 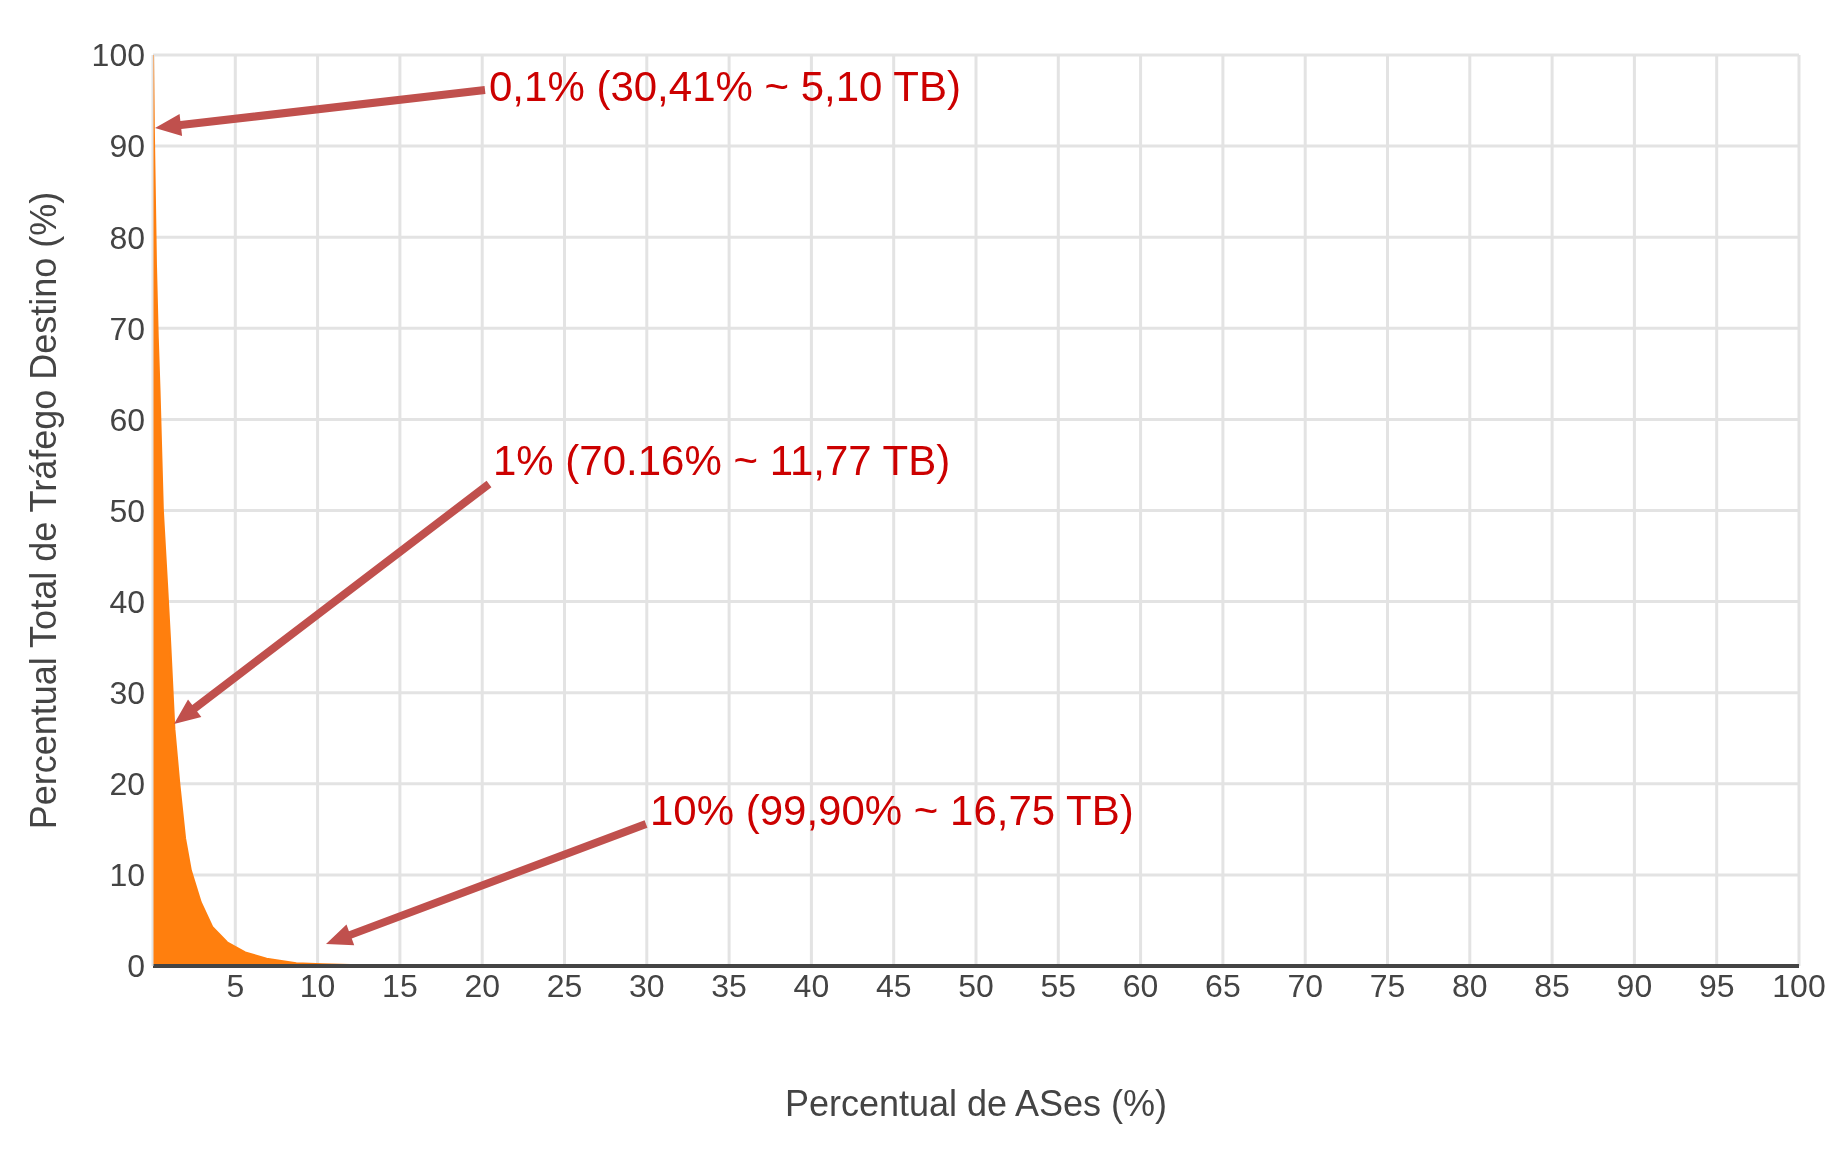 I want to click on y-tick-label: 20, so click(x=127, y=784).